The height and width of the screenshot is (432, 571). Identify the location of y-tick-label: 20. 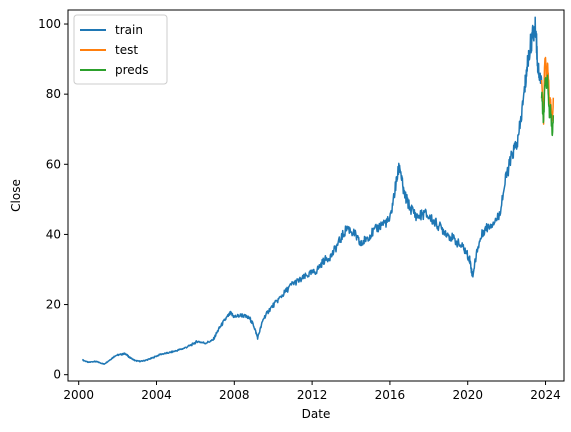
(53, 305).